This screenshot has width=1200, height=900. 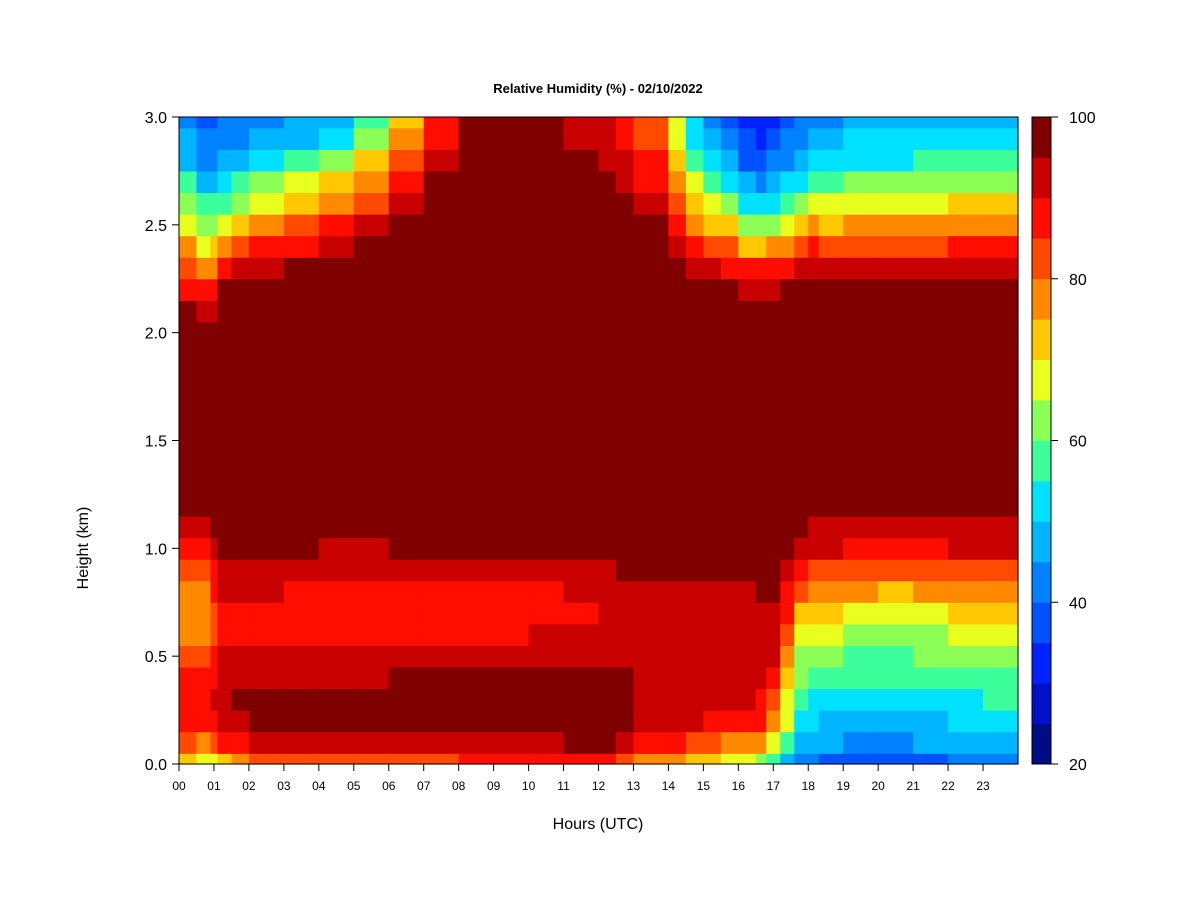 I want to click on y-tick-label: 0.5, so click(x=156, y=657).